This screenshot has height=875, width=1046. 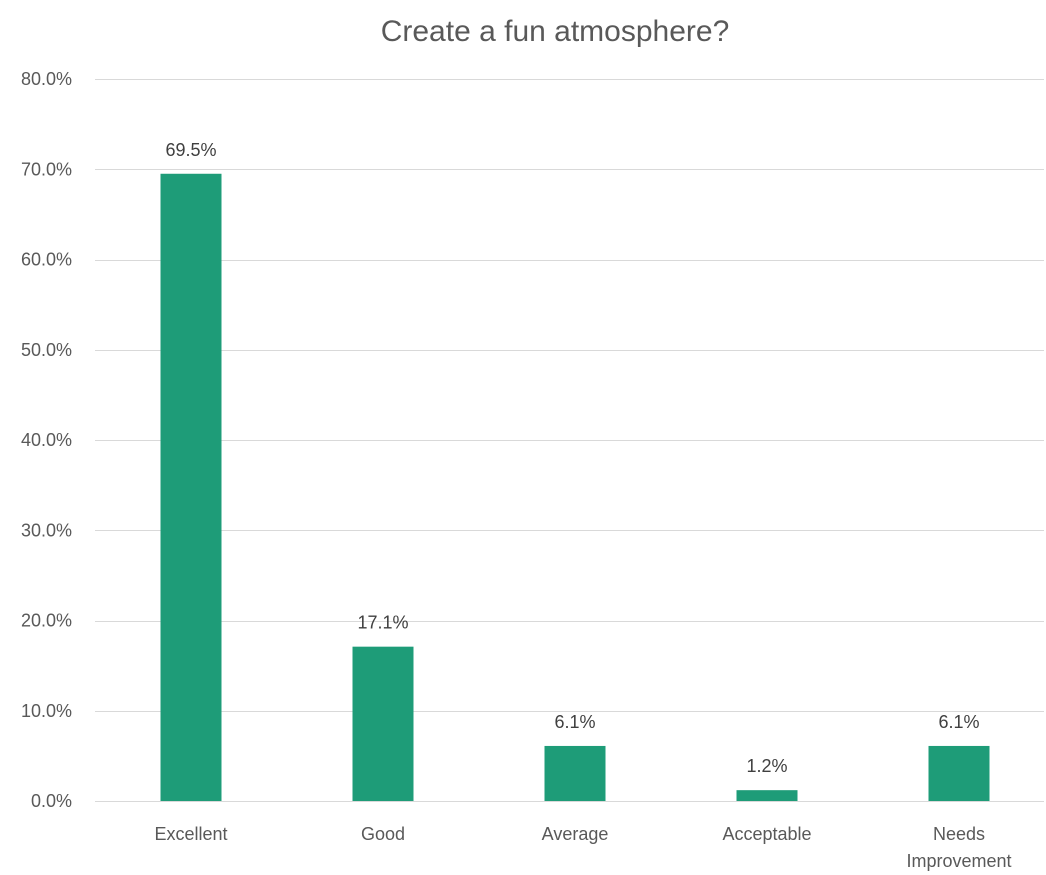 I want to click on y-tick-label: 40.0%, so click(x=46, y=440).